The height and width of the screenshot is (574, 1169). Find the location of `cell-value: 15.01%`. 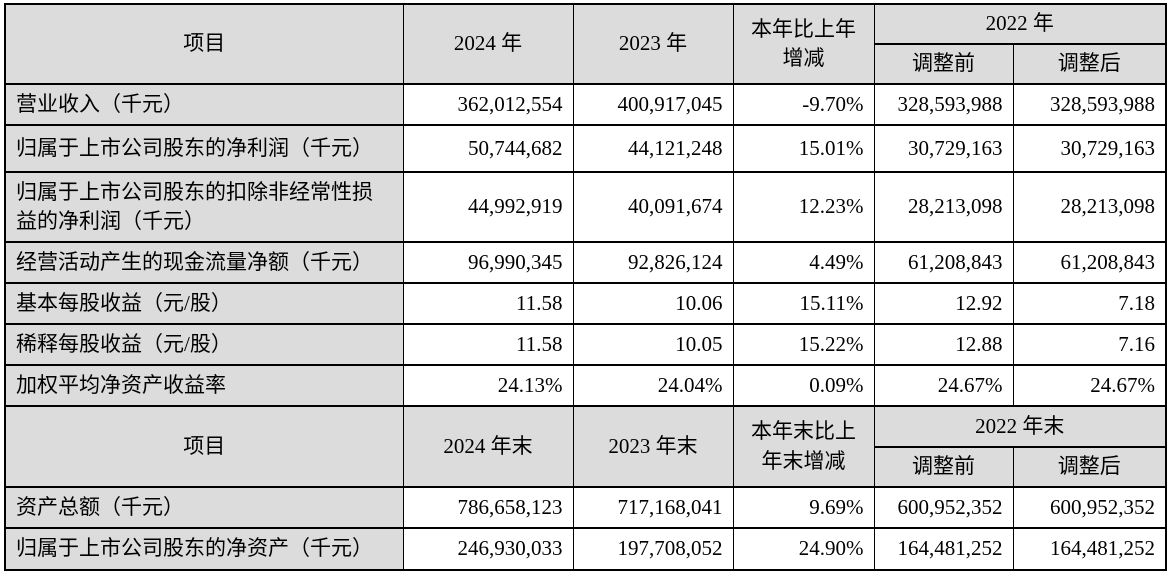

cell-value: 15.01% is located at coordinates (803, 148).